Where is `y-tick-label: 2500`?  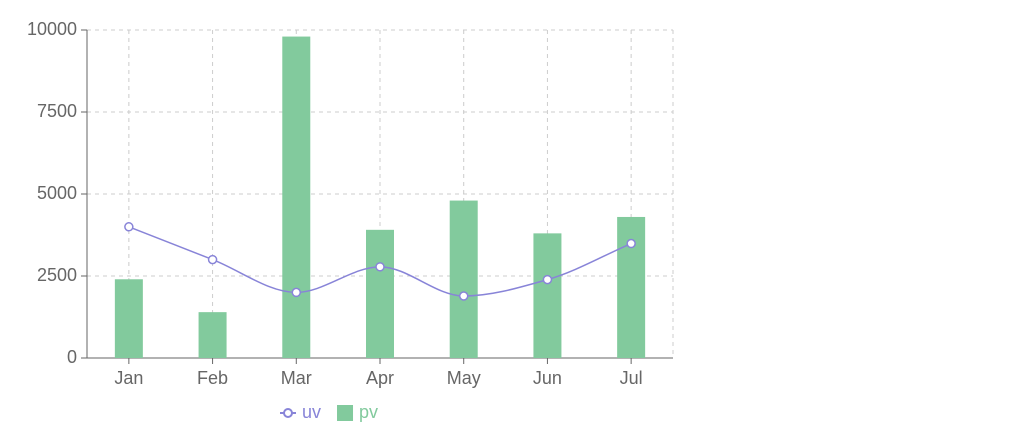
y-tick-label: 2500 is located at coordinates (57, 275).